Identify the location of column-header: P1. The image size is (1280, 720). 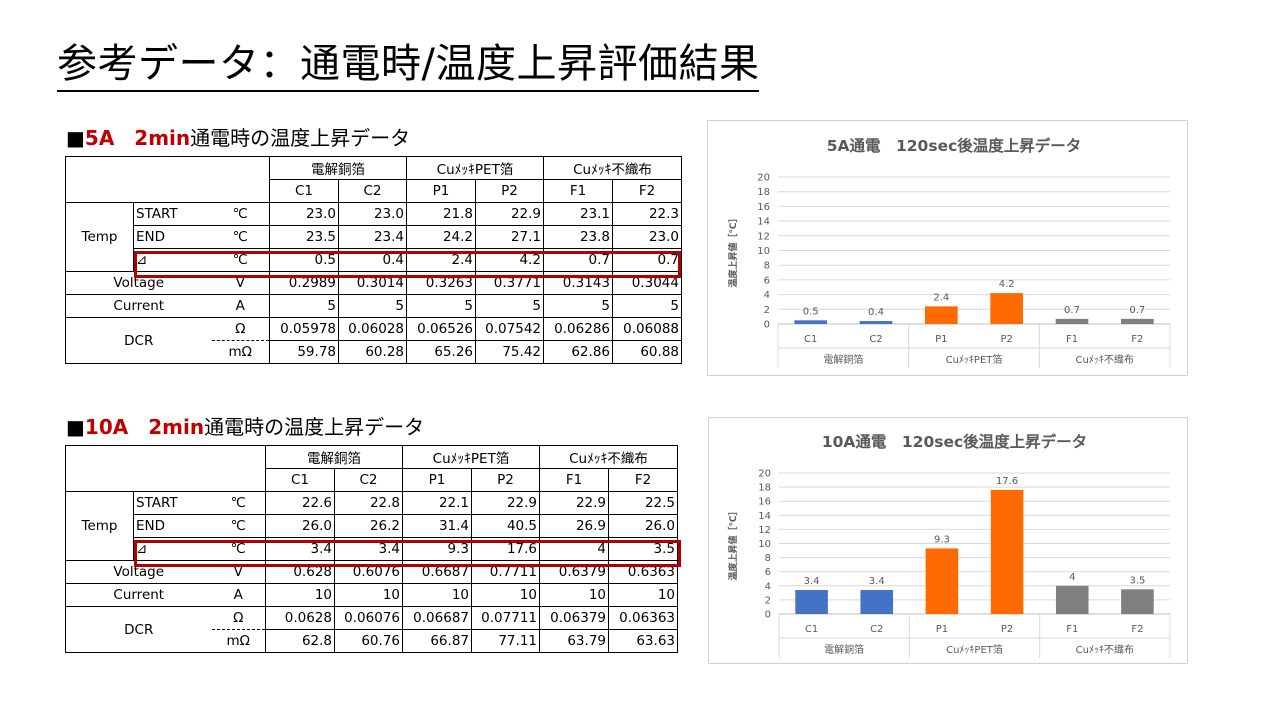
(437, 480).